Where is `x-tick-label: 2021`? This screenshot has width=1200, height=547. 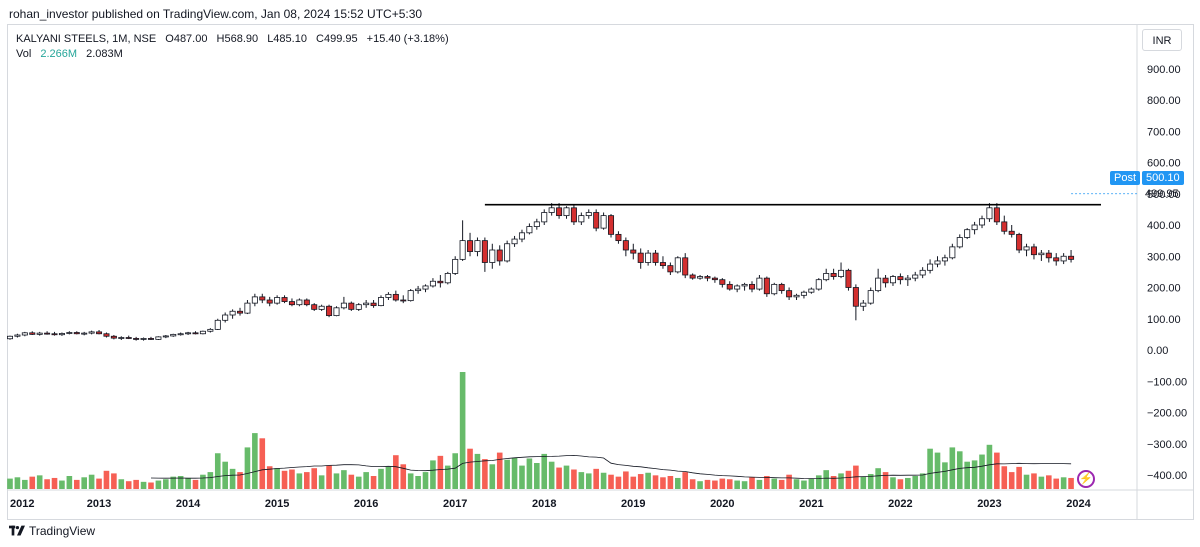 x-tick-label: 2021 is located at coordinates (811, 504).